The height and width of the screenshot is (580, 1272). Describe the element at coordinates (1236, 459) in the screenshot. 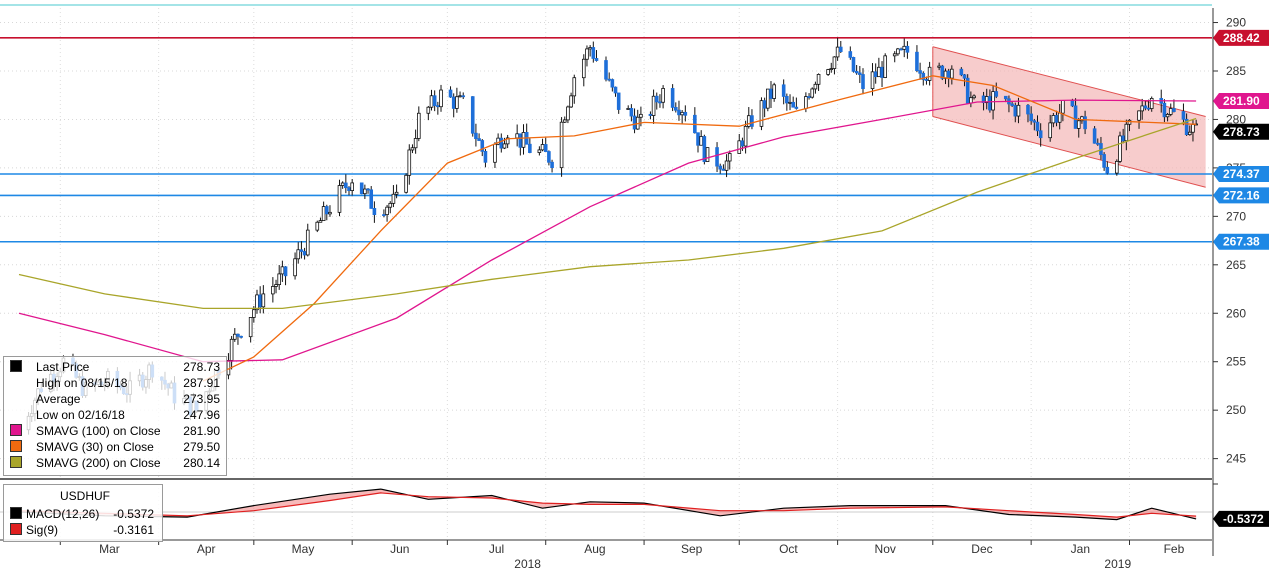

I see `y-tick-label: 245` at that location.